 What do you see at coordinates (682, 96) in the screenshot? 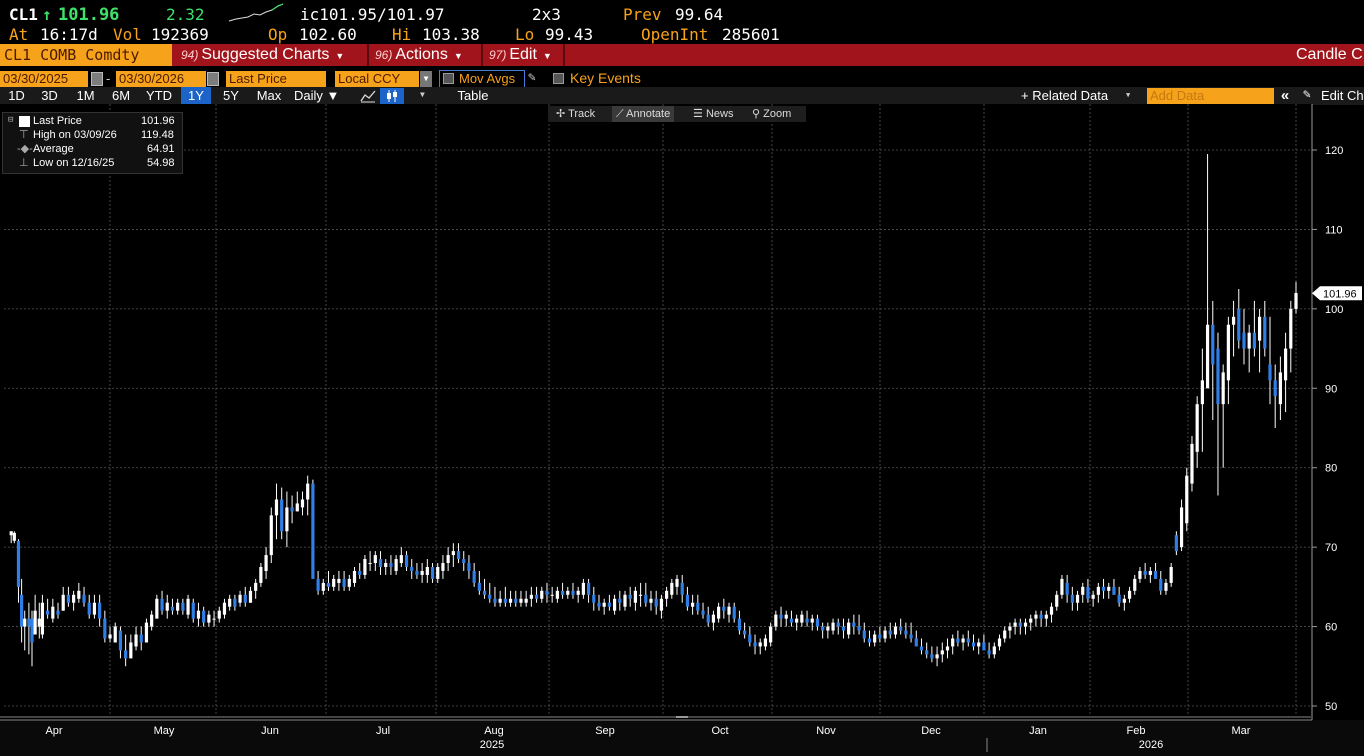
I see `period-bar` at bounding box center [682, 96].